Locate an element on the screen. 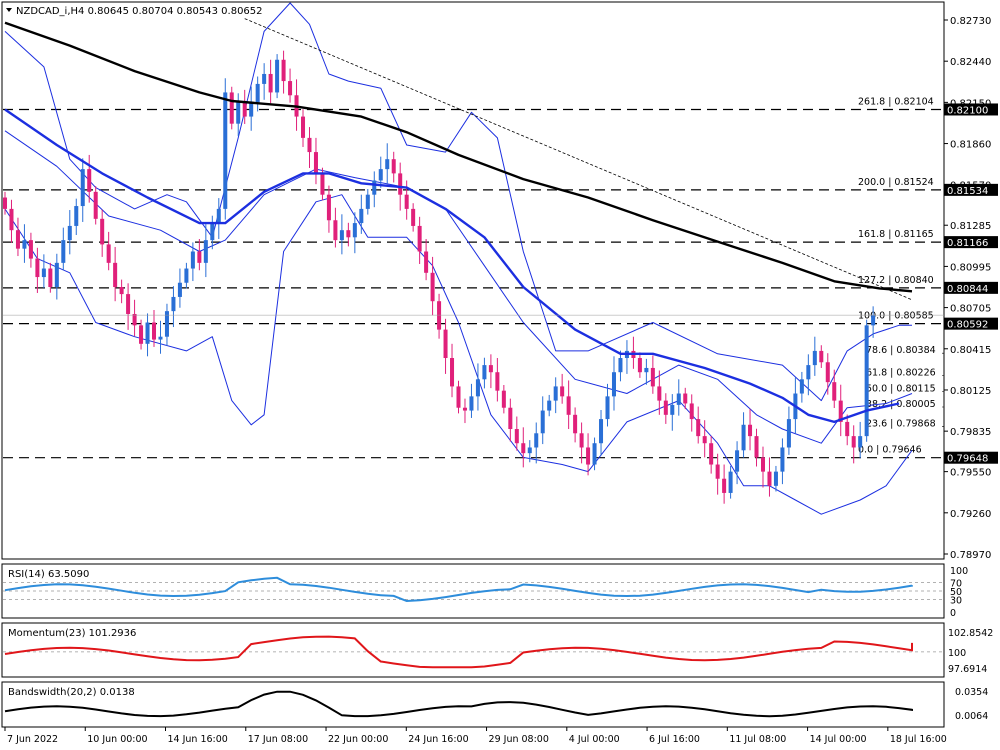  y-tick-label: 0.78970 is located at coordinates (970, 555).